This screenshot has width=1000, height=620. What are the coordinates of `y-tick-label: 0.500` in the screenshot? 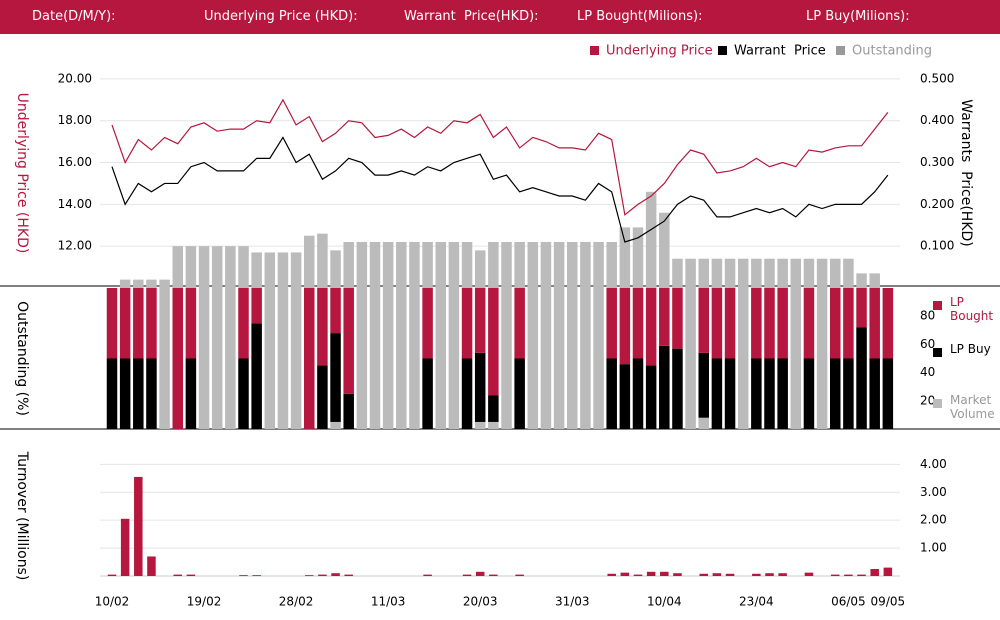 It's located at (937, 78).